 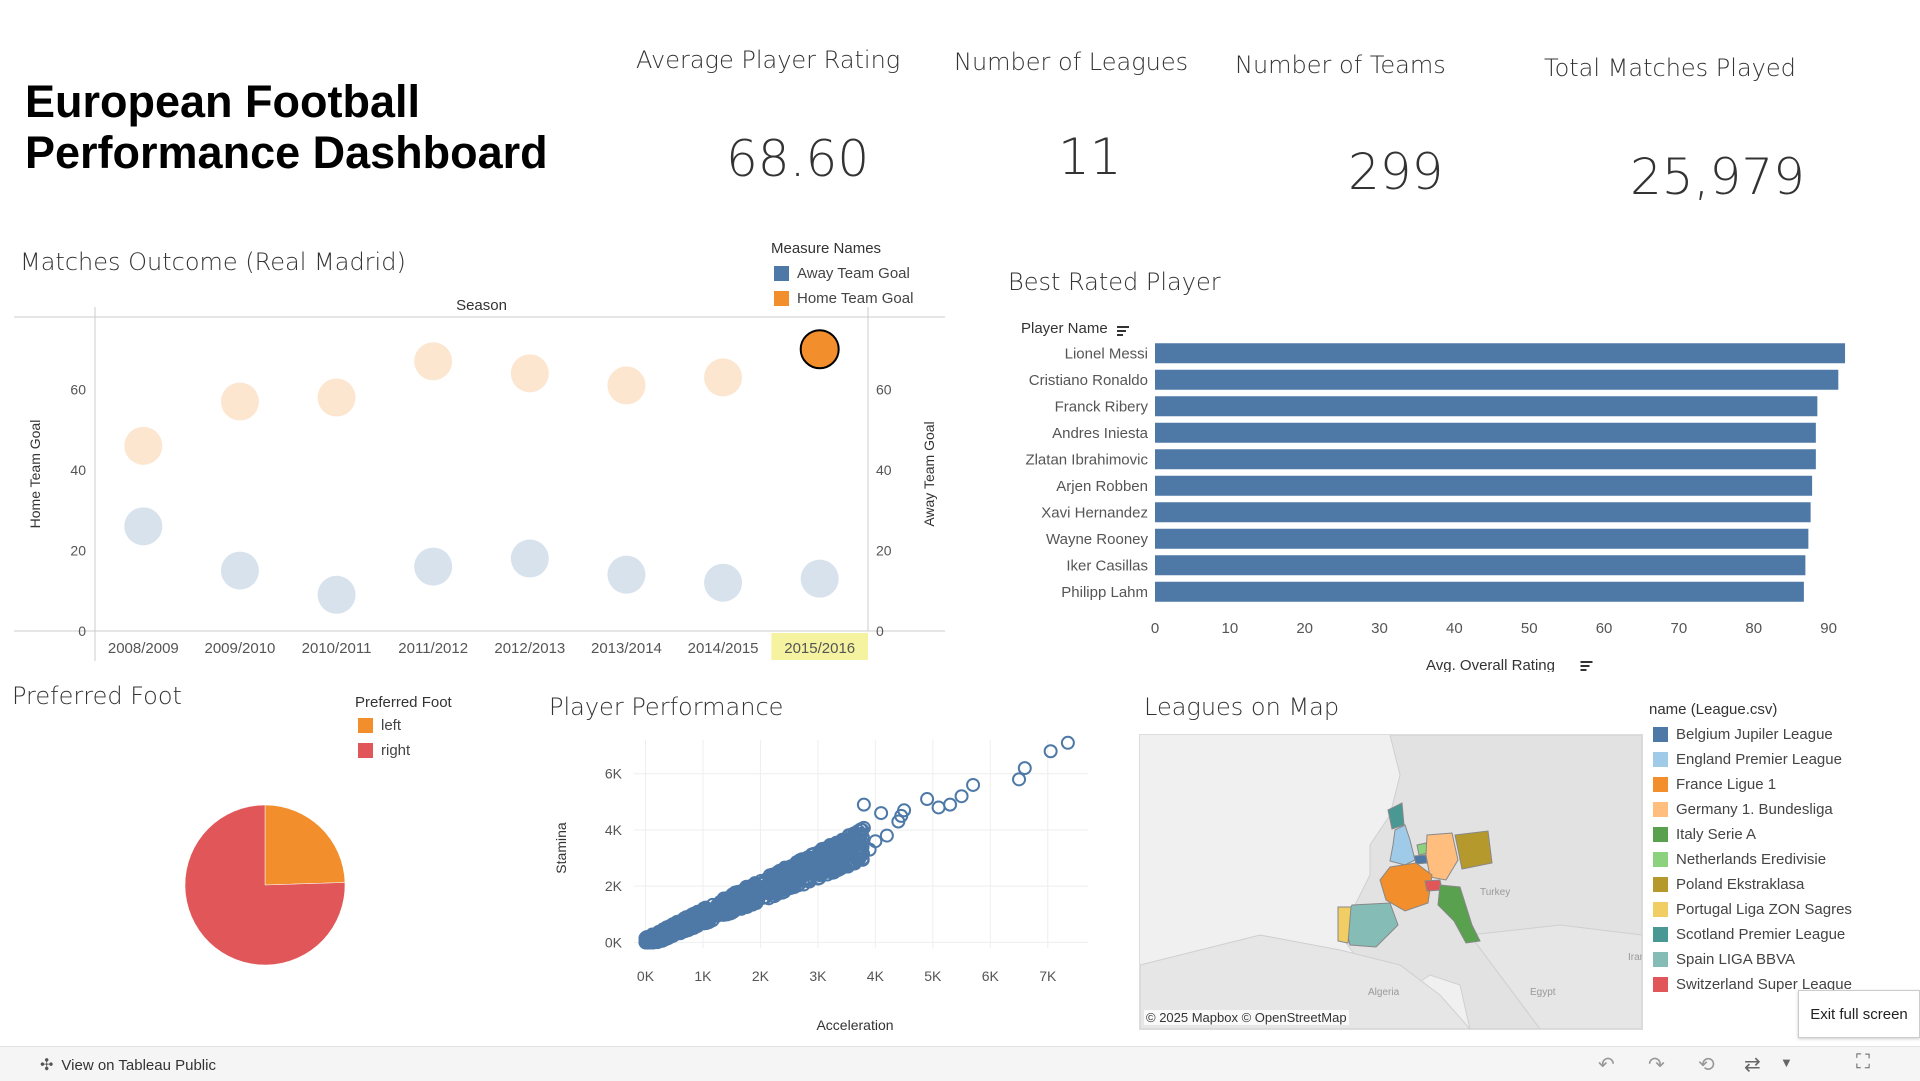 What do you see at coordinates (1086, 459) in the screenshot?
I see `player-name-label: Zlatan Ibrahimovic` at bounding box center [1086, 459].